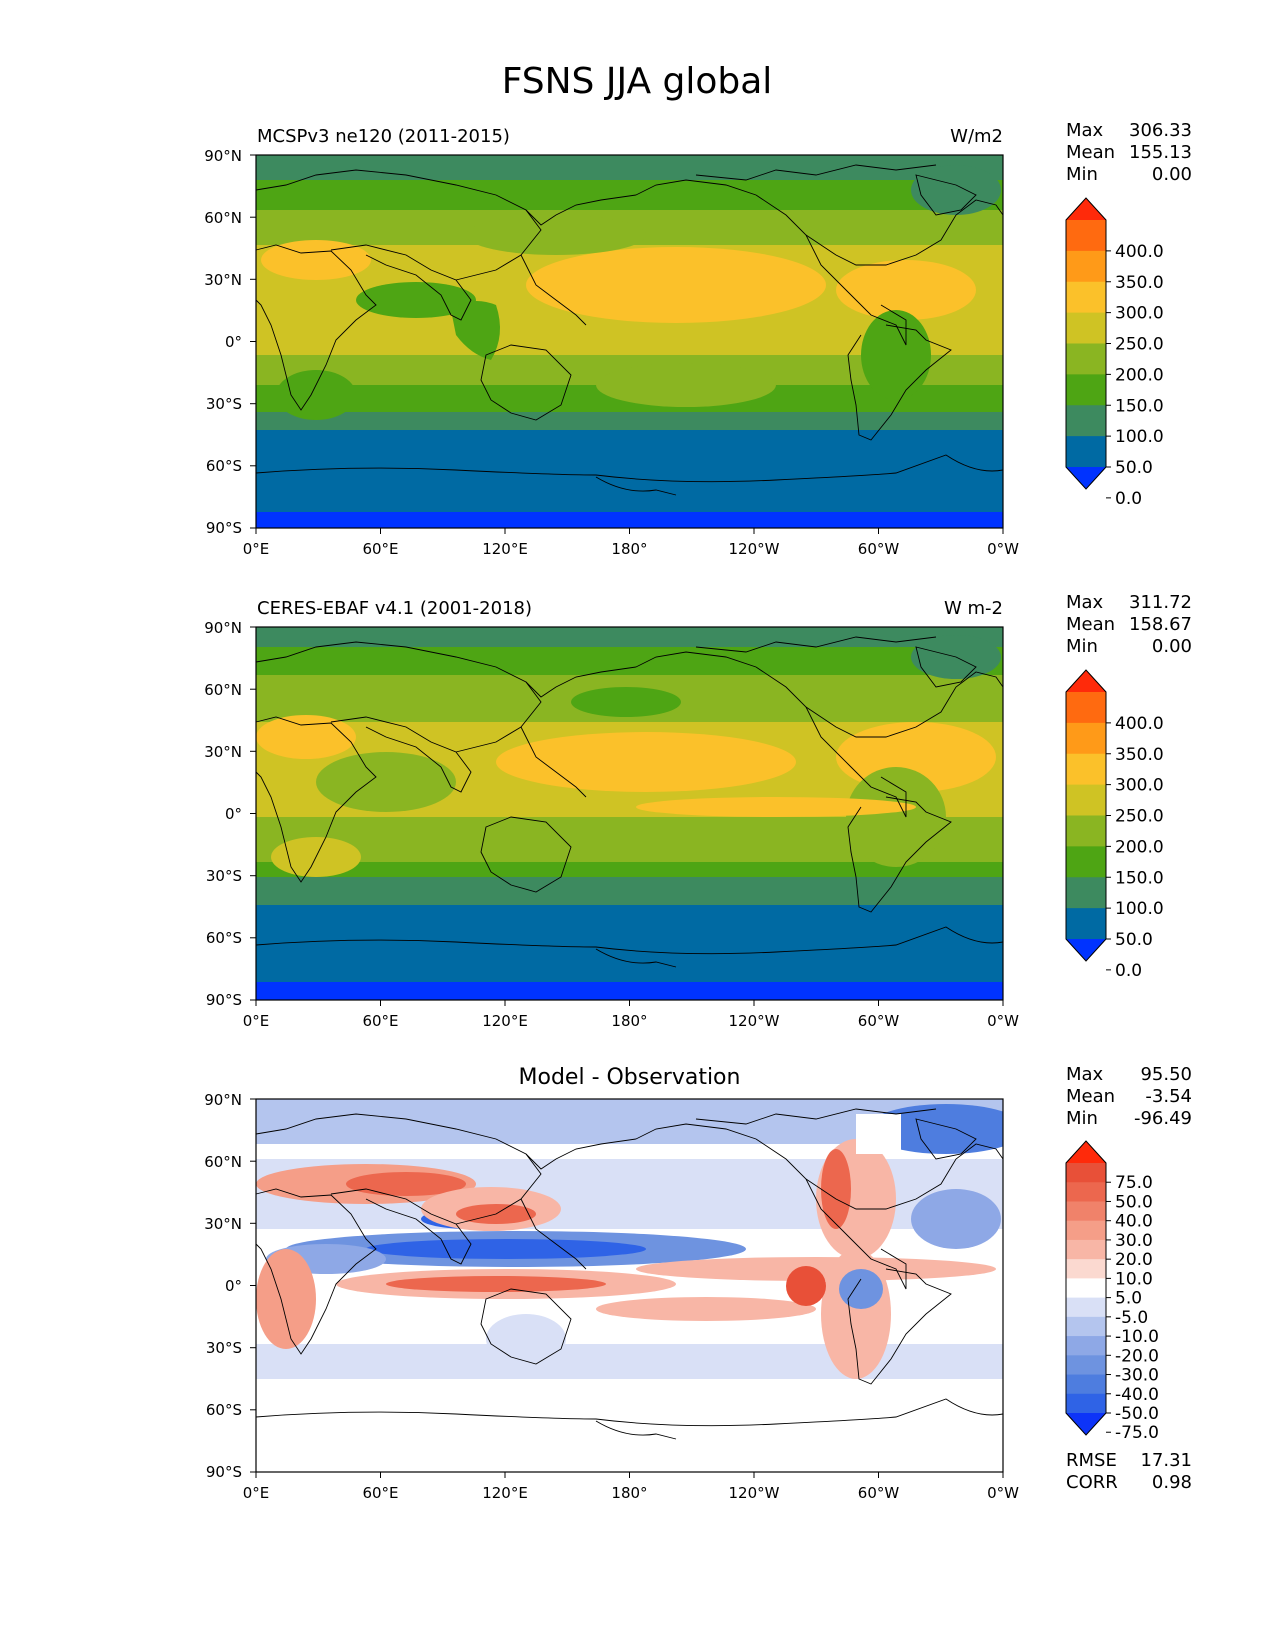 The width and height of the screenshot is (1275, 1650). What do you see at coordinates (1160, 152) in the screenshot?
I see `stat-value: 155.13` at bounding box center [1160, 152].